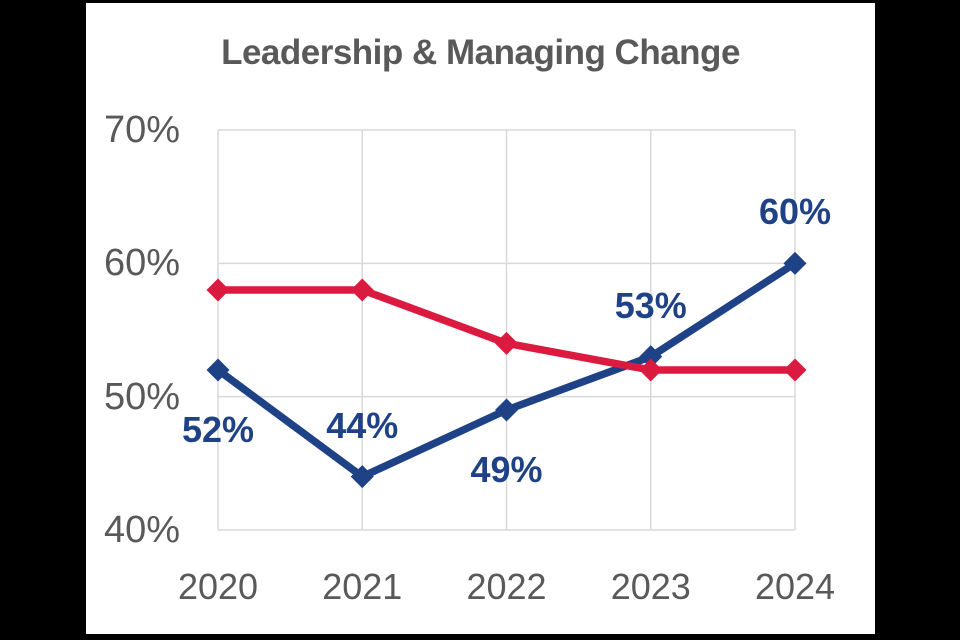 This screenshot has height=640, width=960. I want to click on y-axis-tick-label: 40%, so click(141, 530).